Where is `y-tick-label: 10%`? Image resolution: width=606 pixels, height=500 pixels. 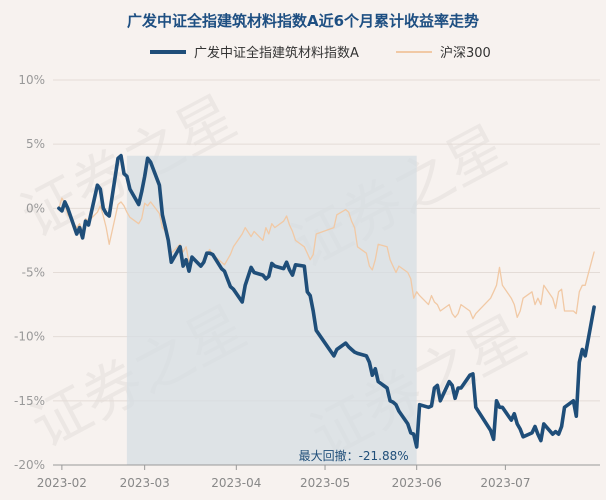
y-tick-label: 10% is located at coordinates (31, 80).